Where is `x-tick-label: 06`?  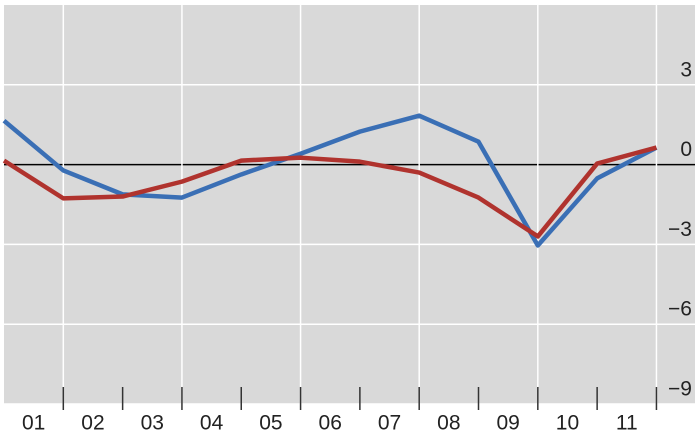 x-tick-label: 06 is located at coordinates (330, 423).